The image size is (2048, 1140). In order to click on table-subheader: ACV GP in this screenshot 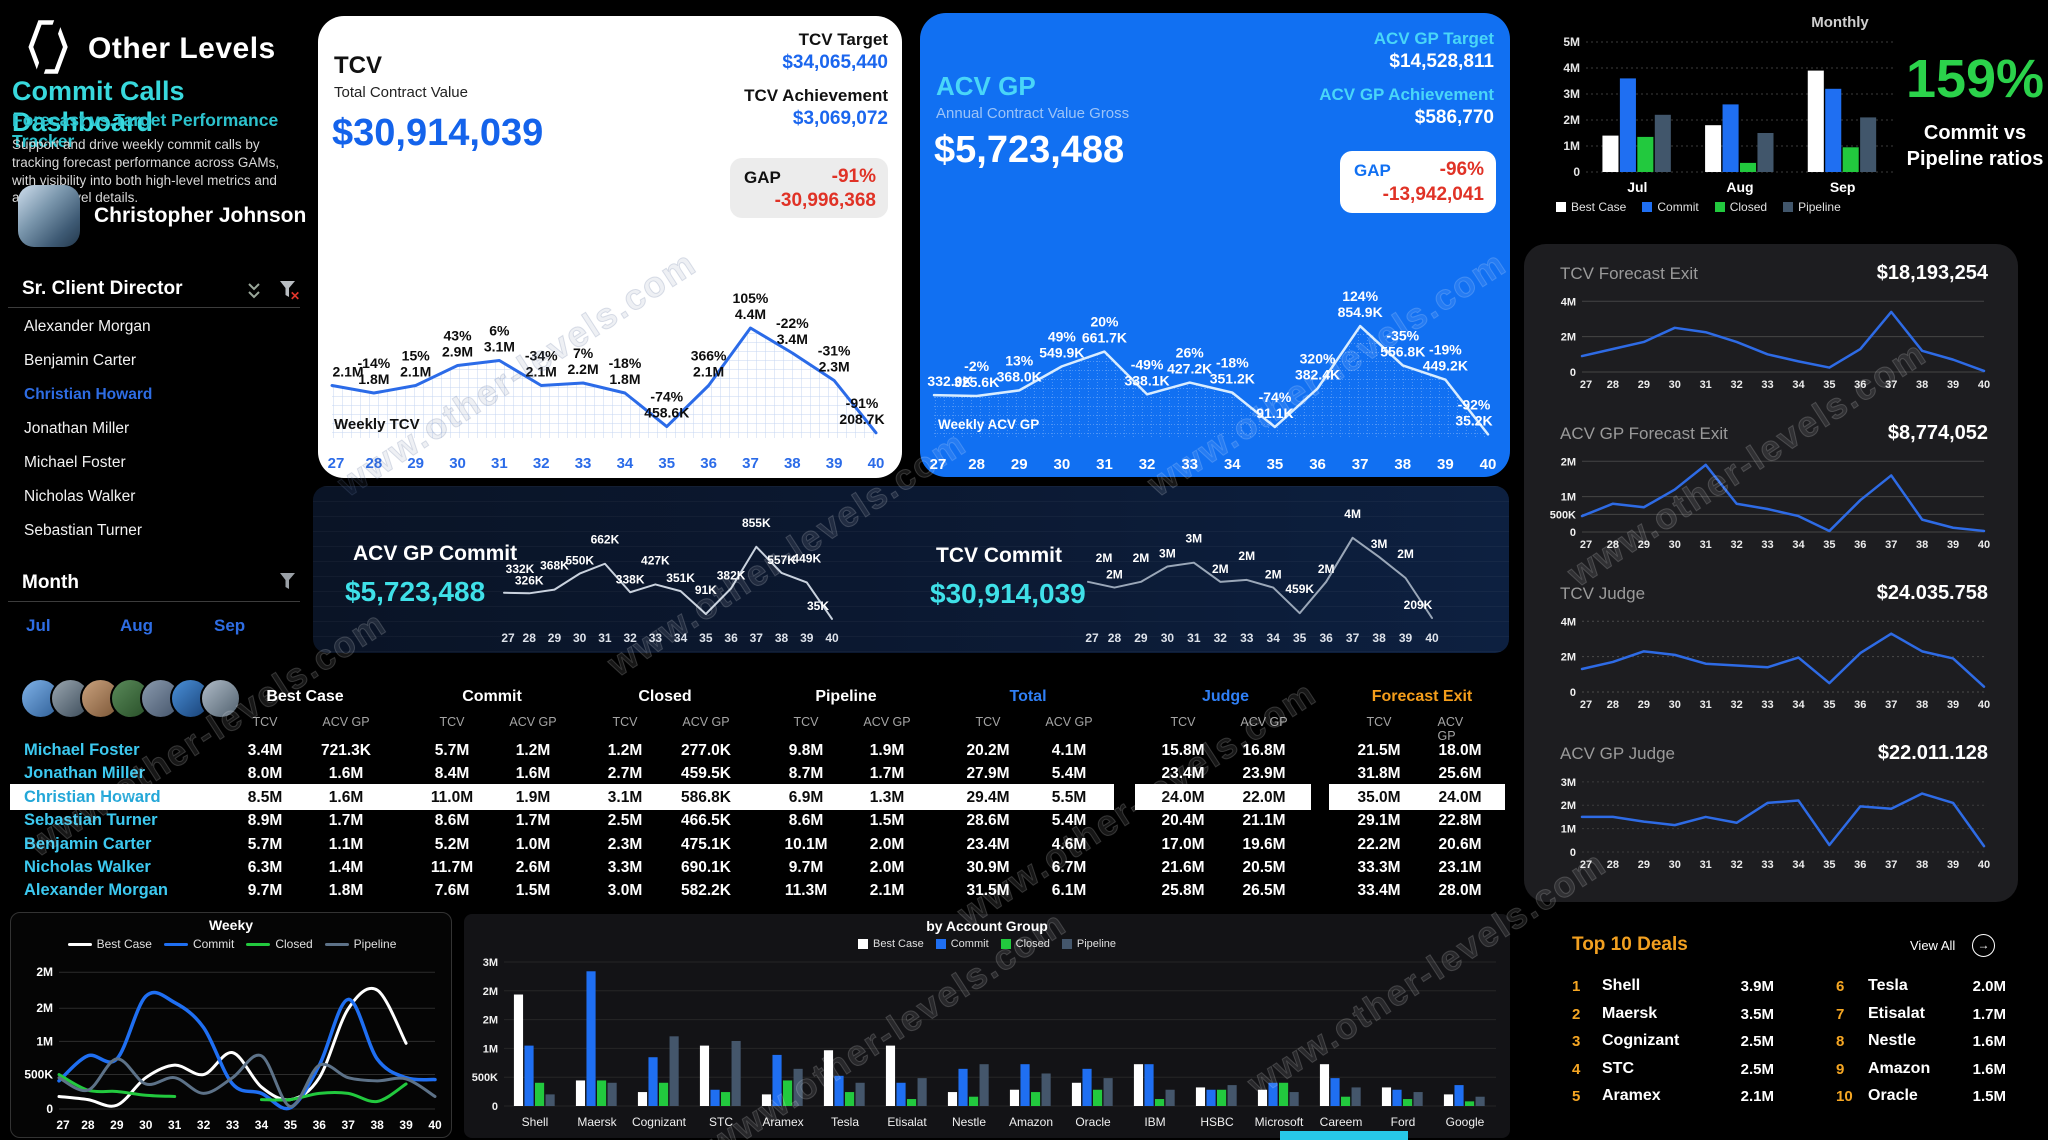, I will do `click(533, 722)`.